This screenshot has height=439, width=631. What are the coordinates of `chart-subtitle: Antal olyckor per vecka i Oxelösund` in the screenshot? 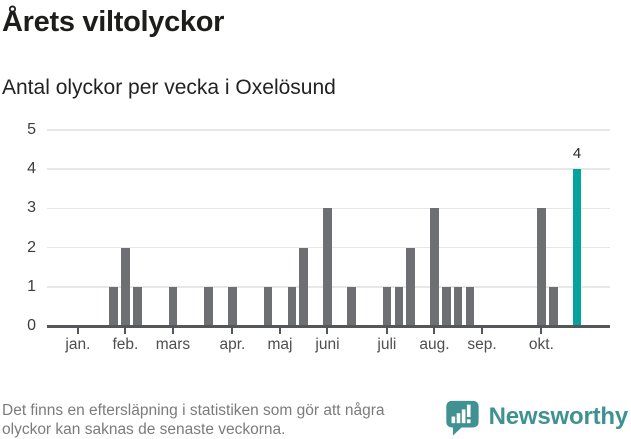 It's located at (169, 87).